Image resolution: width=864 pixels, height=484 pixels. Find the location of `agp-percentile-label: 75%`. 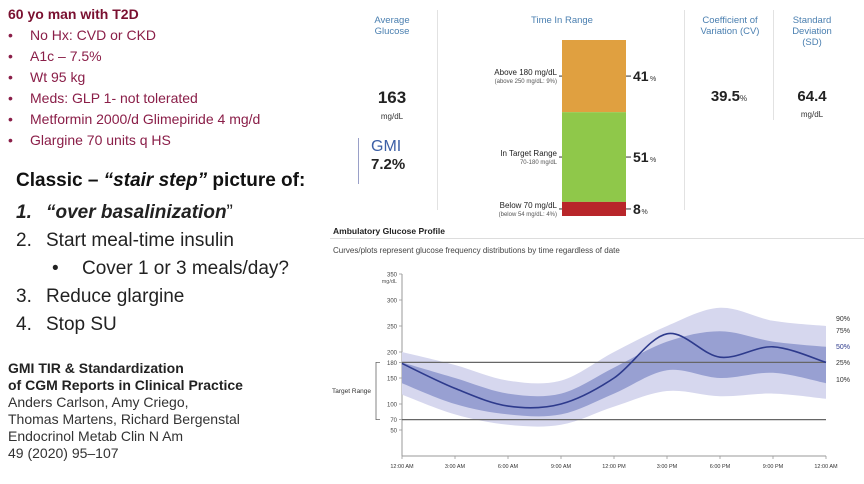

agp-percentile-label: 75% is located at coordinates (843, 331).